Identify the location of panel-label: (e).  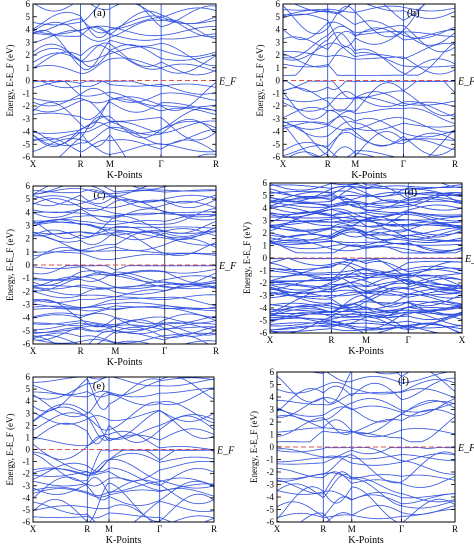
(99, 386).